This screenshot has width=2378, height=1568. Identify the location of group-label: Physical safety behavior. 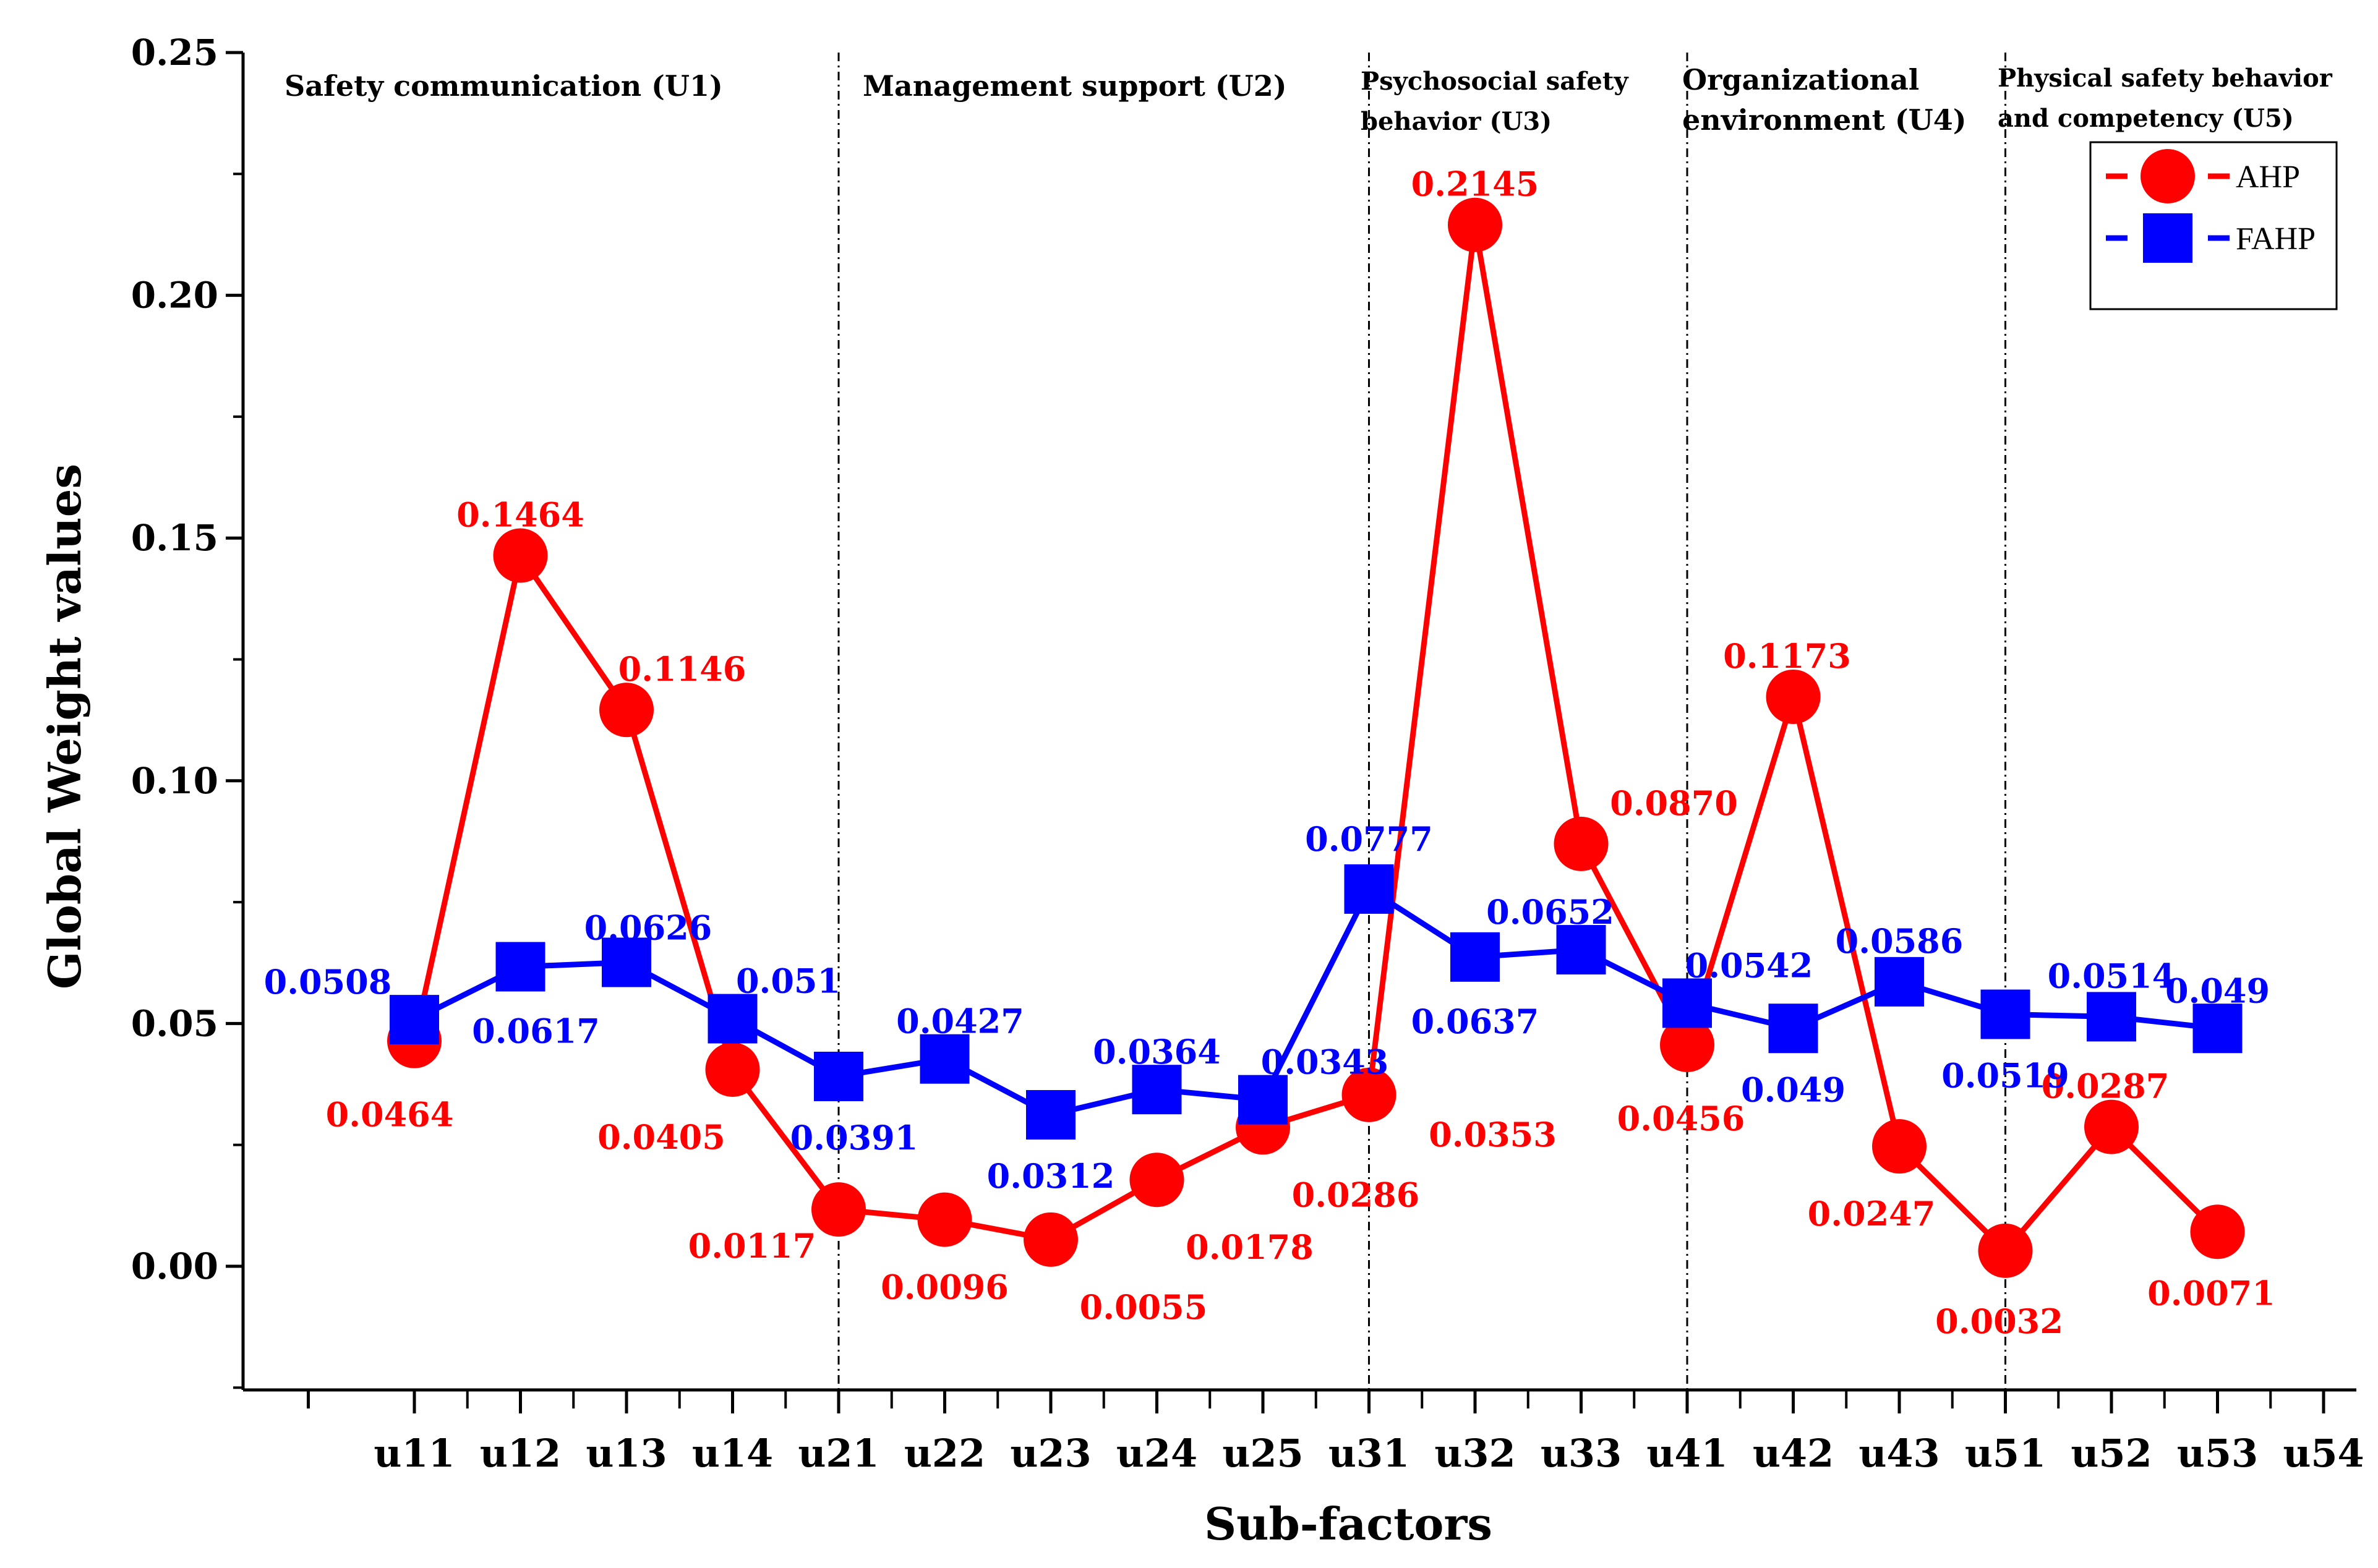
(2165, 78).